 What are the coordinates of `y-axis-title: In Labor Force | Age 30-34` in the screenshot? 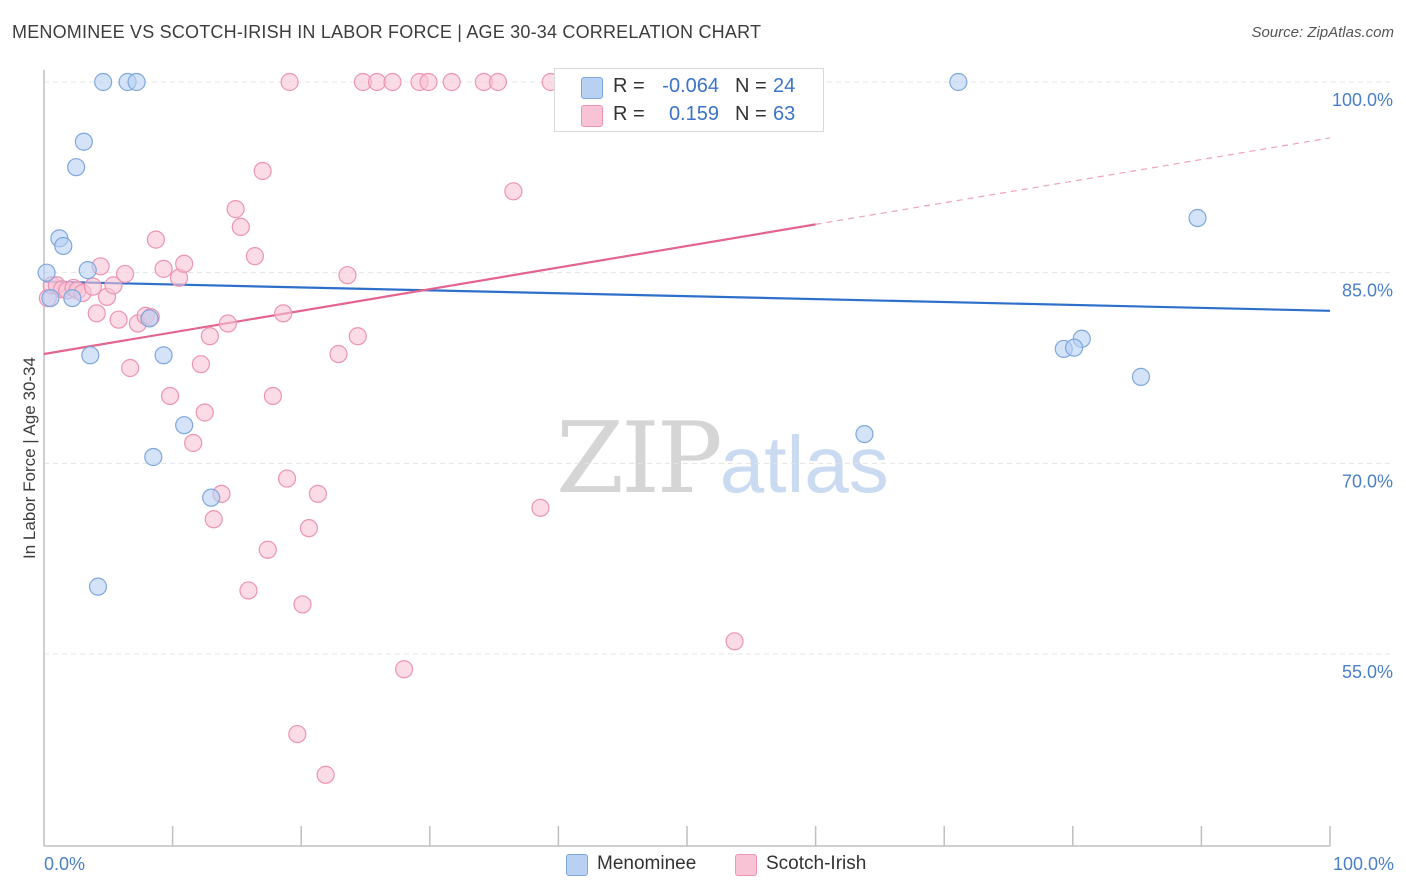 It's located at (29, 458).